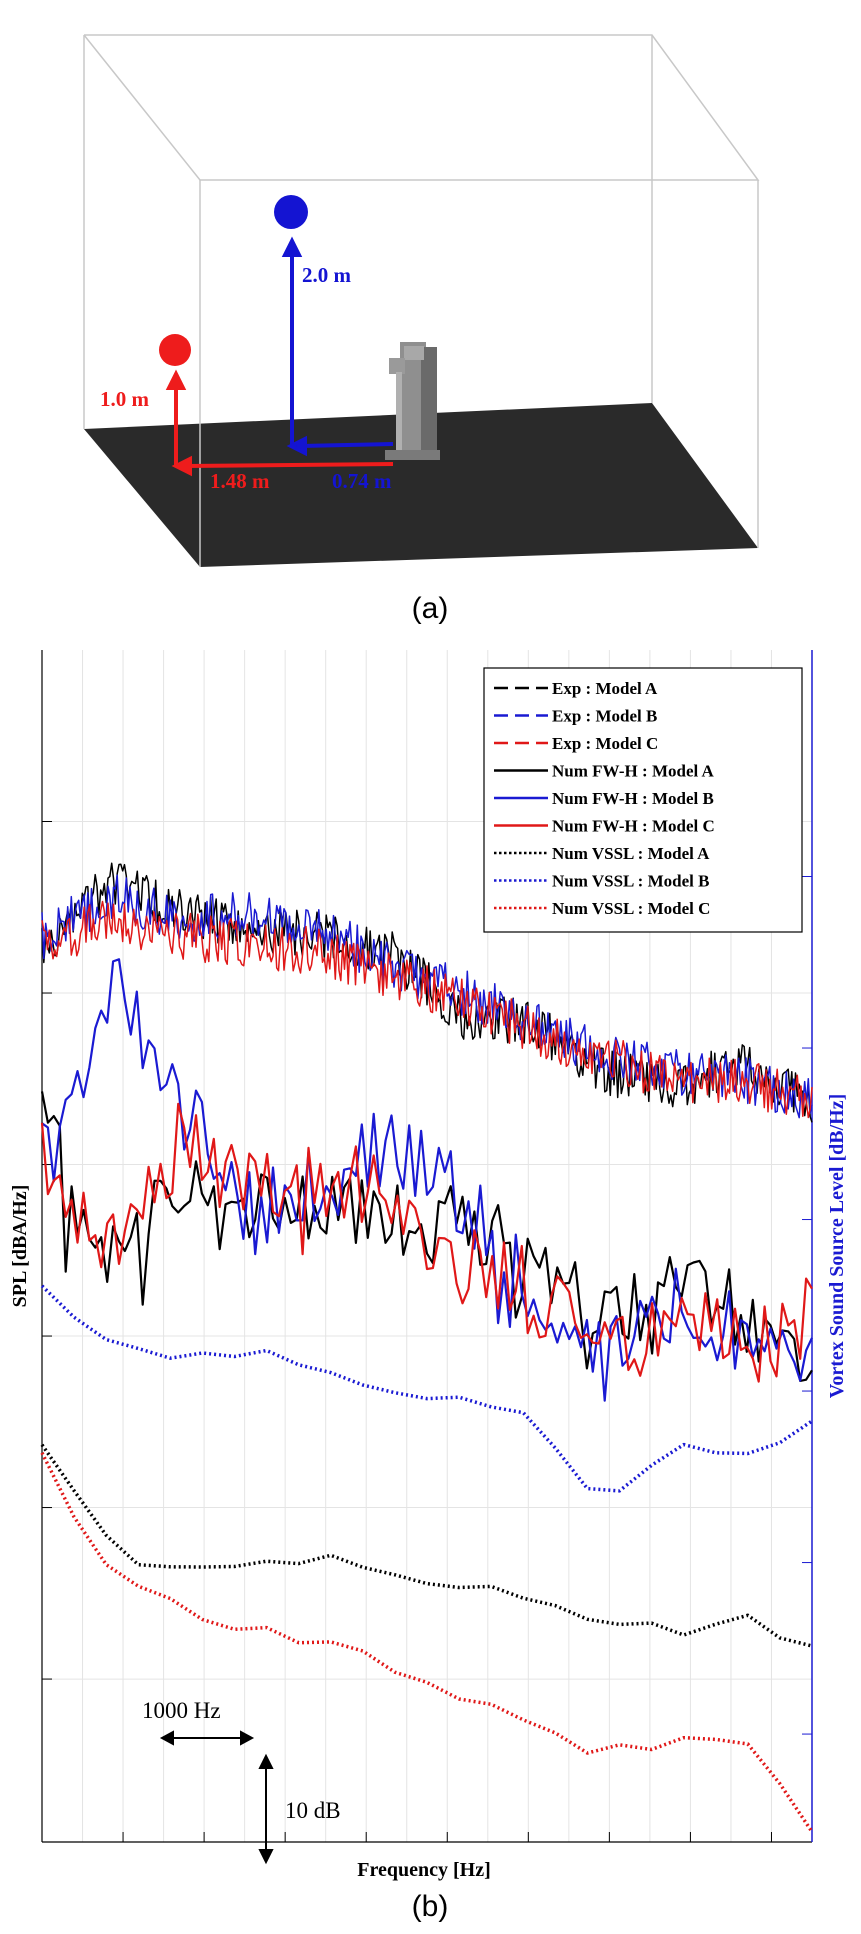 Image resolution: width=861 pixels, height=1934 pixels. What do you see at coordinates (631, 853) in the screenshot?
I see `legend-label: Num VSSL : Model A` at bounding box center [631, 853].